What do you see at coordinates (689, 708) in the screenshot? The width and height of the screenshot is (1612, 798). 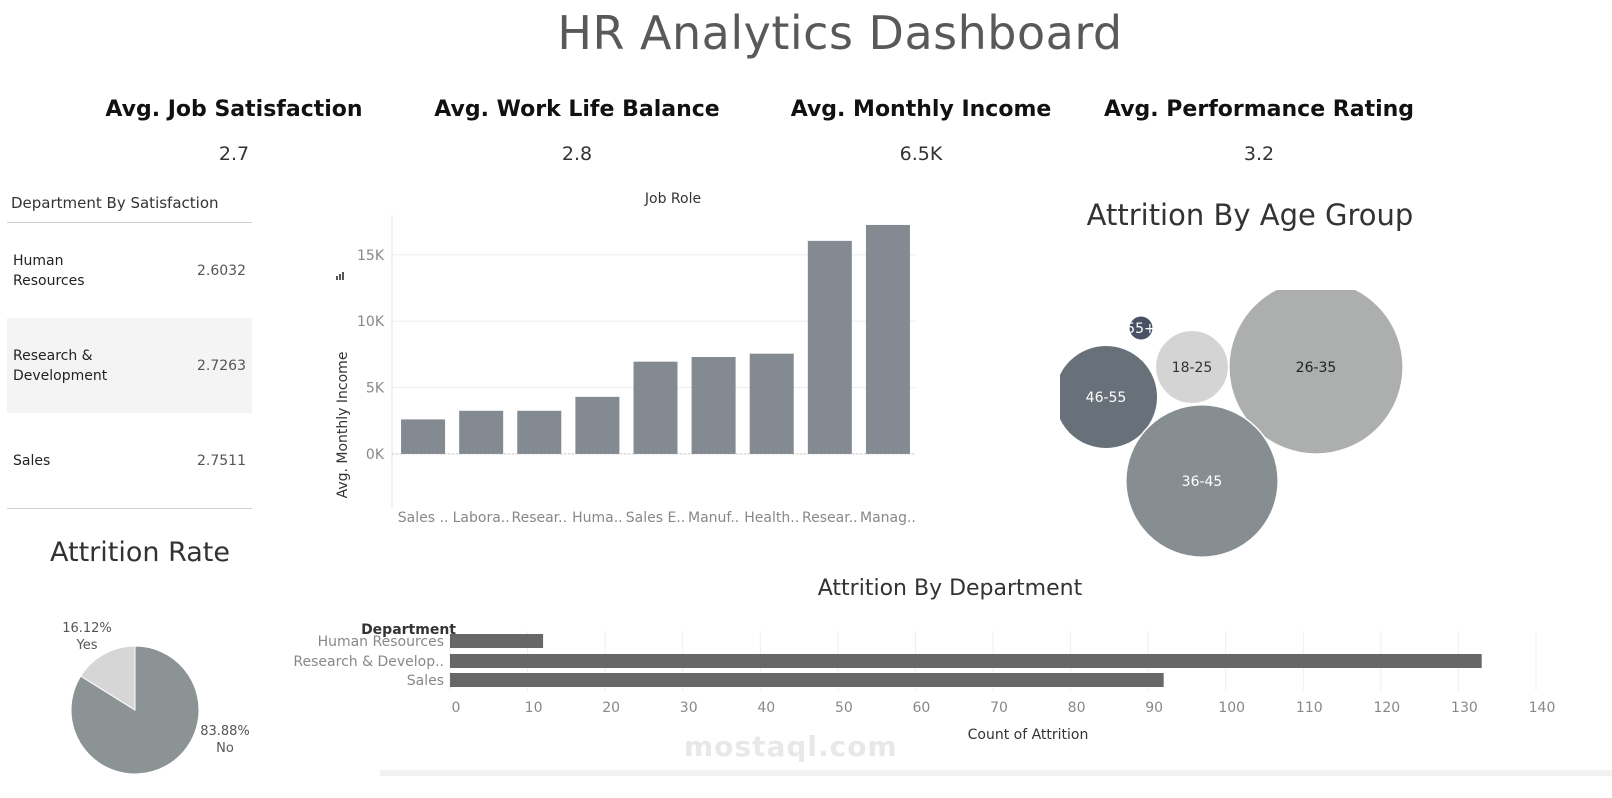 I see `x-tick-label: 30` at bounding box center [689, 708].